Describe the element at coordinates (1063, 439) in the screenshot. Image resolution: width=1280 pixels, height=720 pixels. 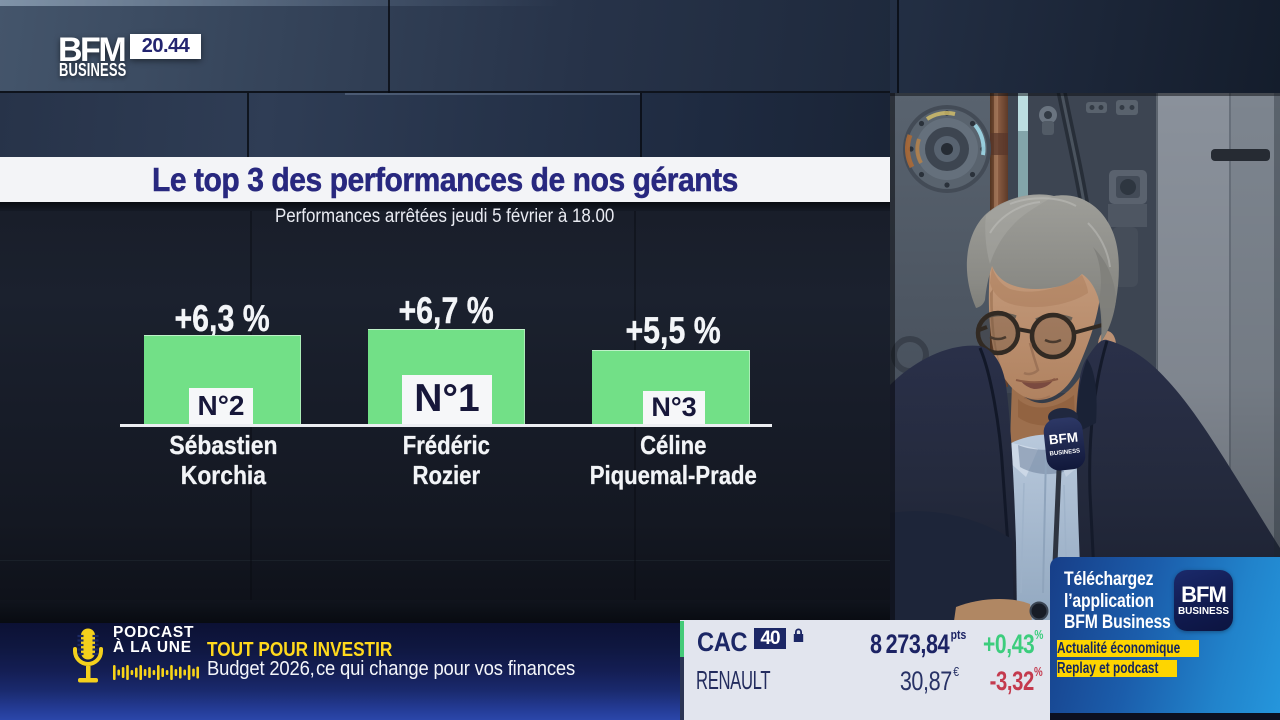
I see `svg-text: BFM` at that location.